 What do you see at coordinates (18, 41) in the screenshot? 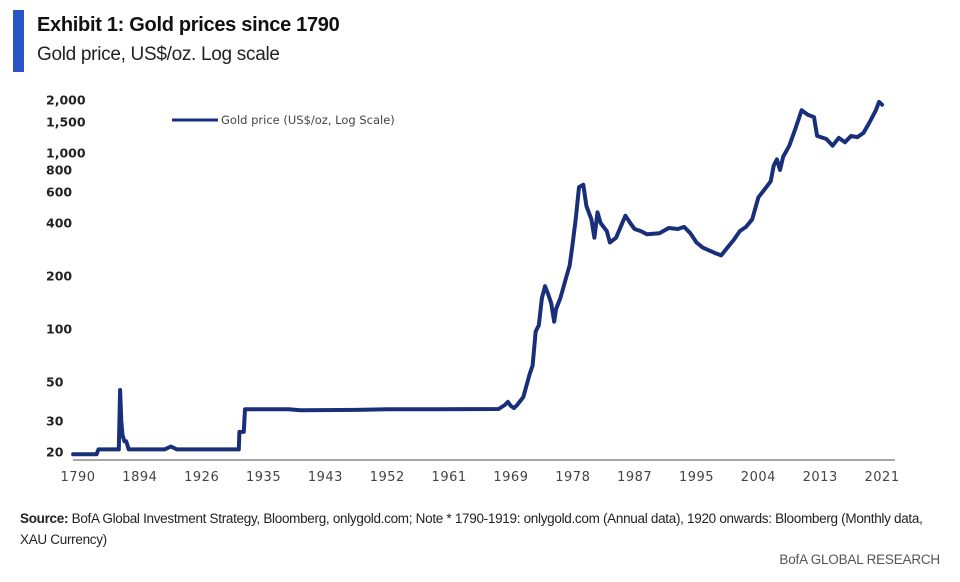
I see `accent-bar` at bounding box center [18, 41].